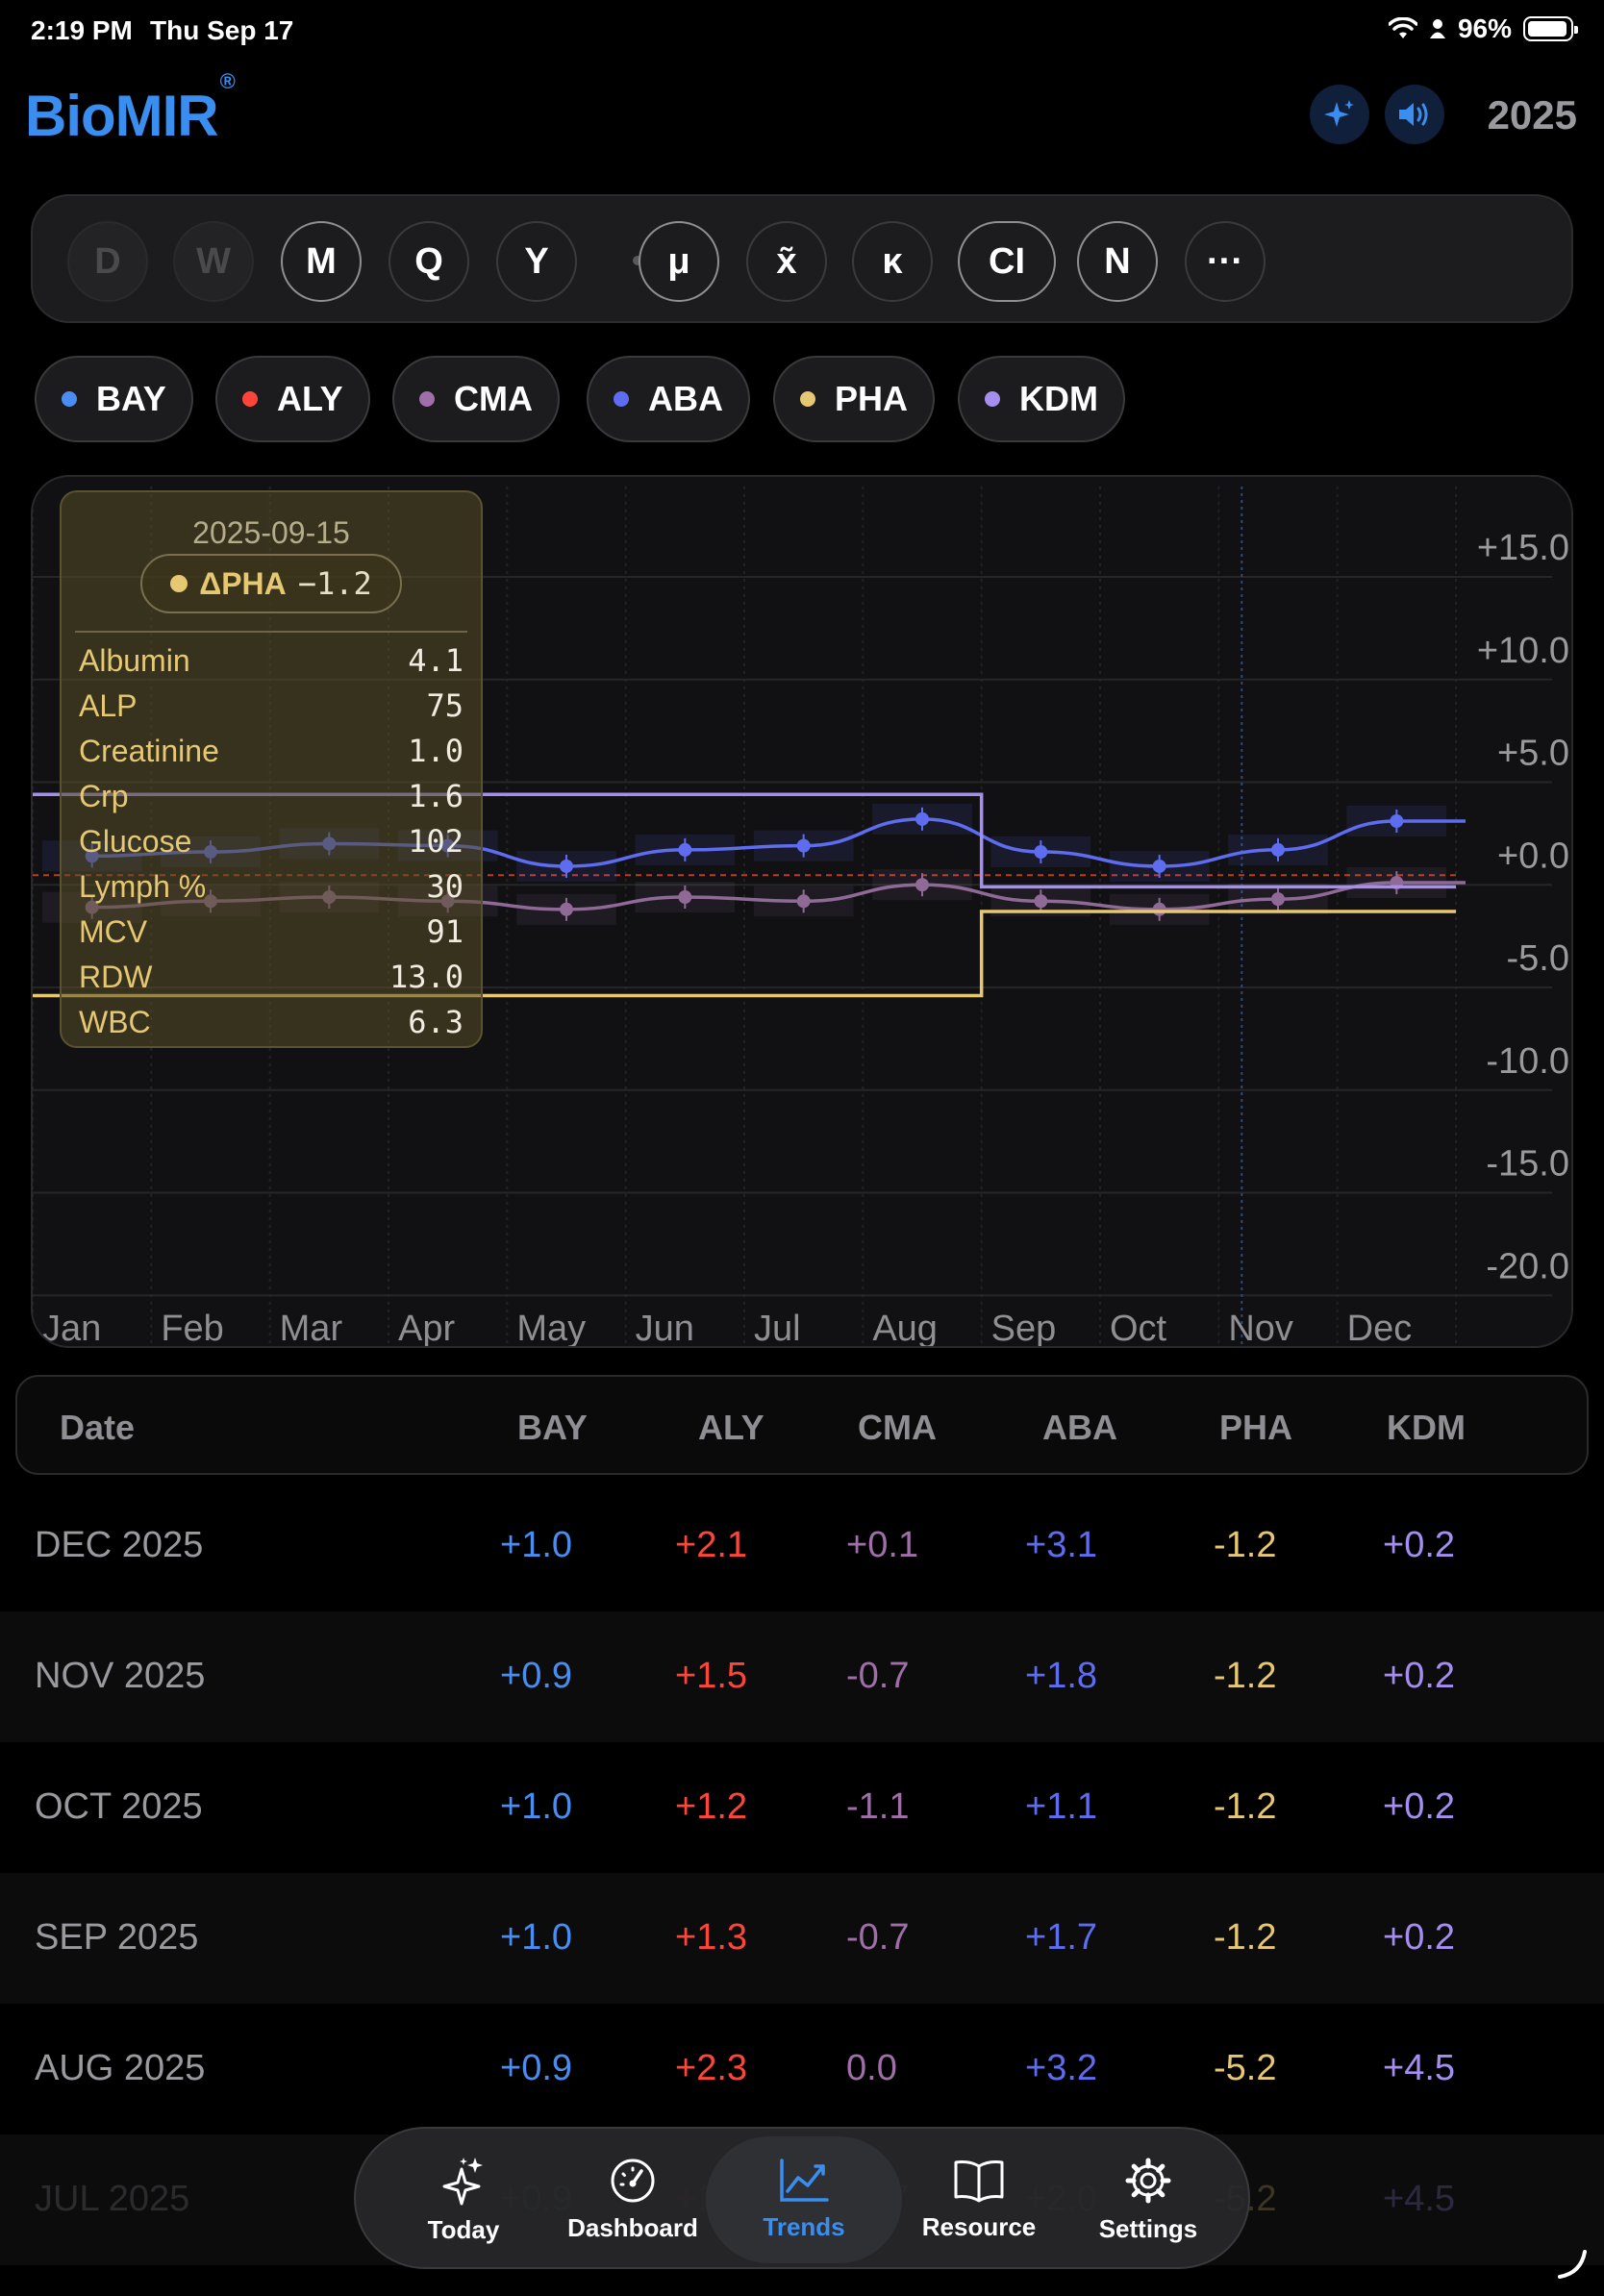  I want to click on row-value-aly: +1.5, so click(711, 1676).